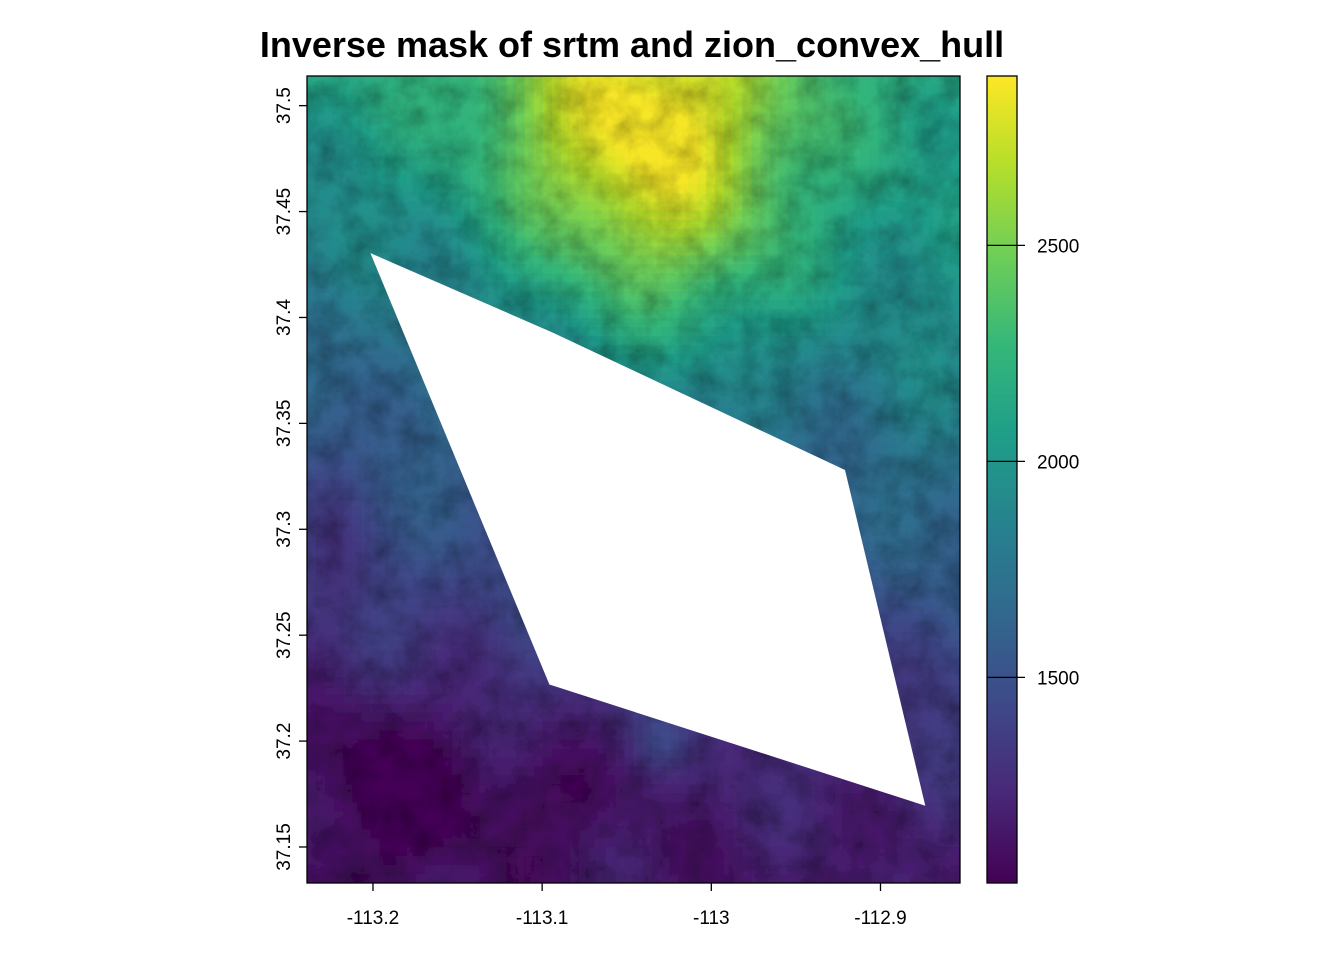 The height and width of the screenshot is (960, 1344). What do you see at coordinates (284, 635) in the screenshot?
I see `y-tick-label: 37.25` at bounding box center [284, 635].